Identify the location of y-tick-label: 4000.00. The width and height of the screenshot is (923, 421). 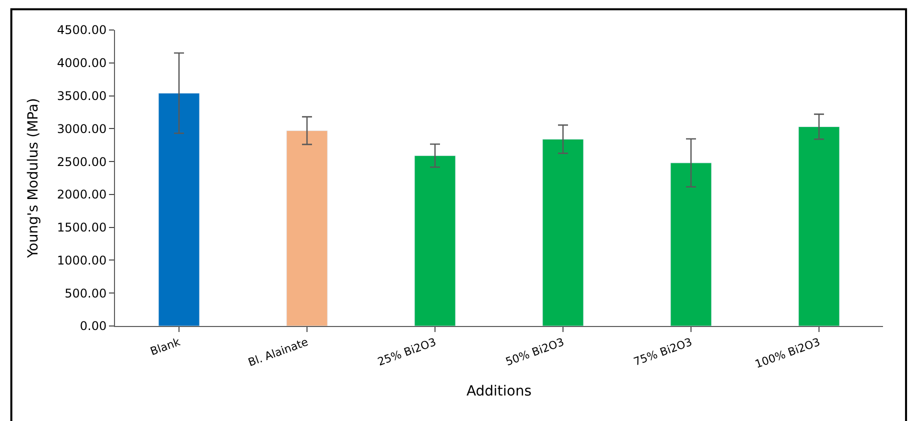
(81, 63).